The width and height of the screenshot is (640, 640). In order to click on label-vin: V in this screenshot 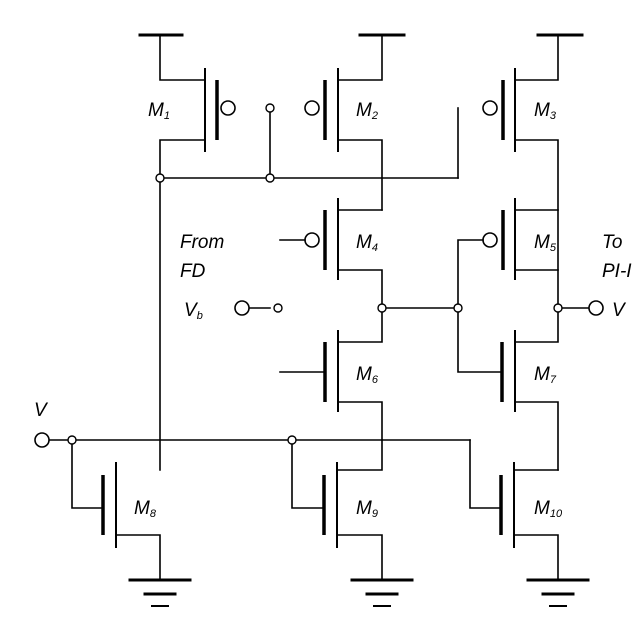, I will do `click(41, 410)`.